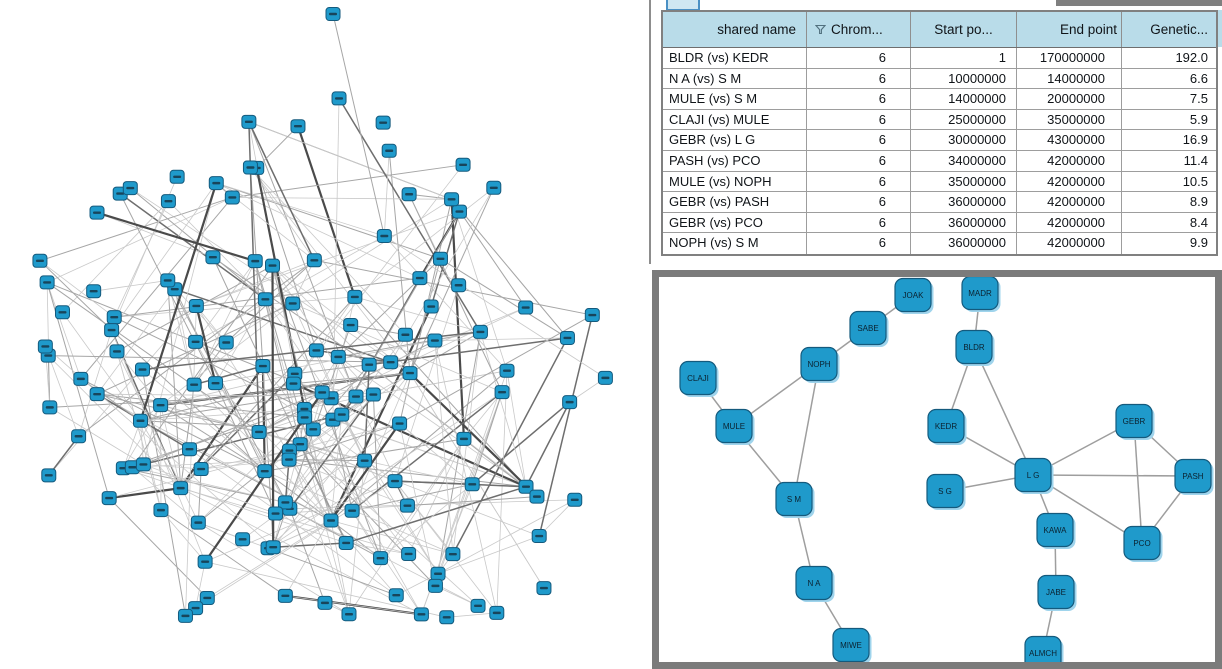  What do you see at coordinates (939, 120) in the screenshot?
I see `table-row: CLAJI (vs) MULE 6 25000000 35000000 5.9` at bounding box center [939, 120].